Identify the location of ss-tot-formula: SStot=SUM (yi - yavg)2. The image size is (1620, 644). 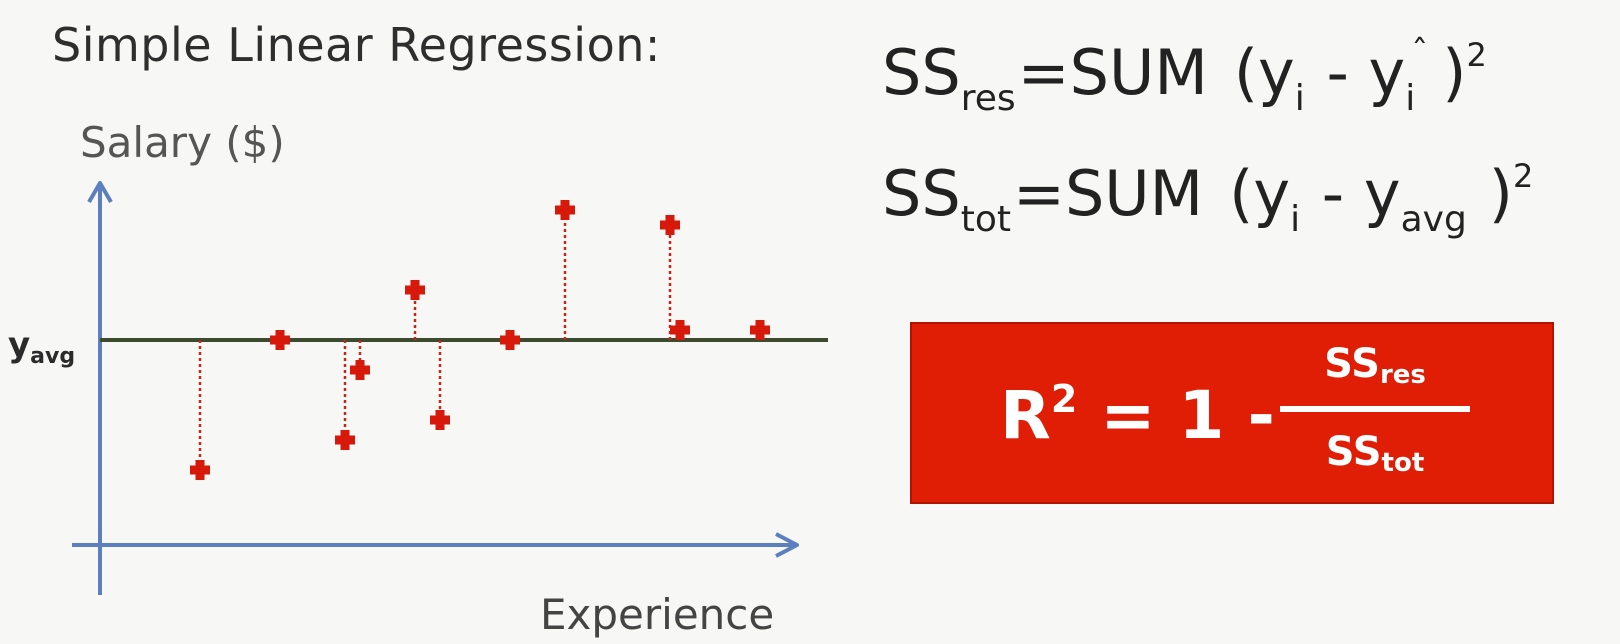
(1208, 198).